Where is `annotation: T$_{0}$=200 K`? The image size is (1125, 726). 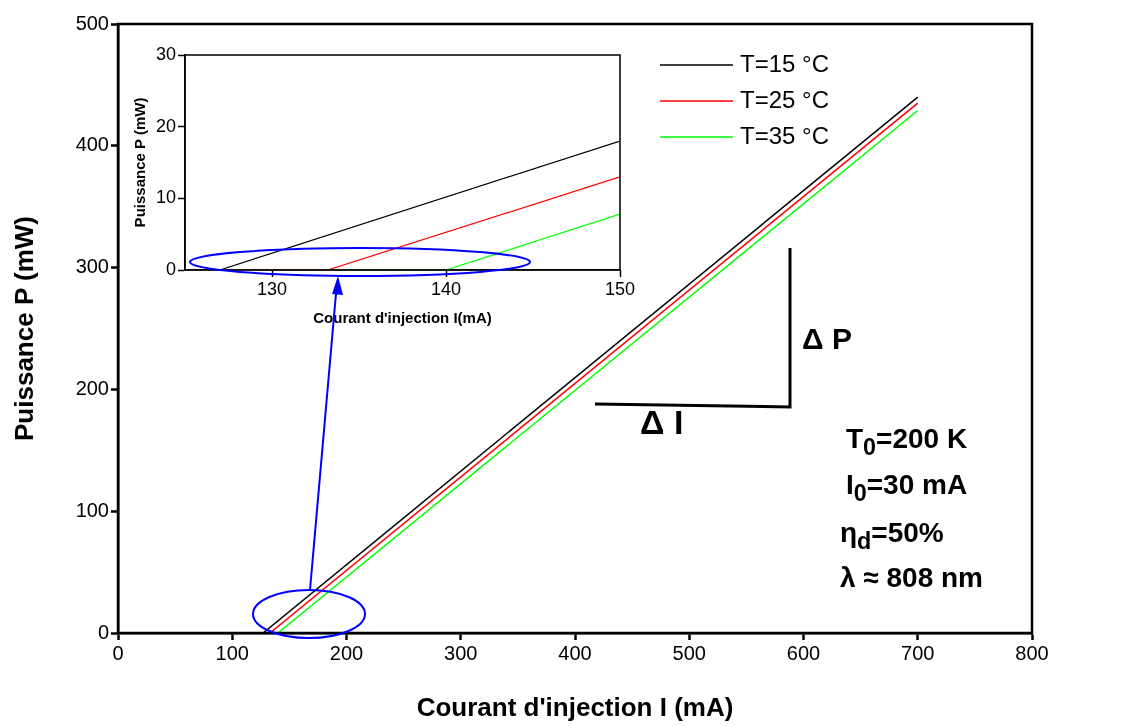 annotation: T$_{0}$=200 K is located at coordinates (907, 442).